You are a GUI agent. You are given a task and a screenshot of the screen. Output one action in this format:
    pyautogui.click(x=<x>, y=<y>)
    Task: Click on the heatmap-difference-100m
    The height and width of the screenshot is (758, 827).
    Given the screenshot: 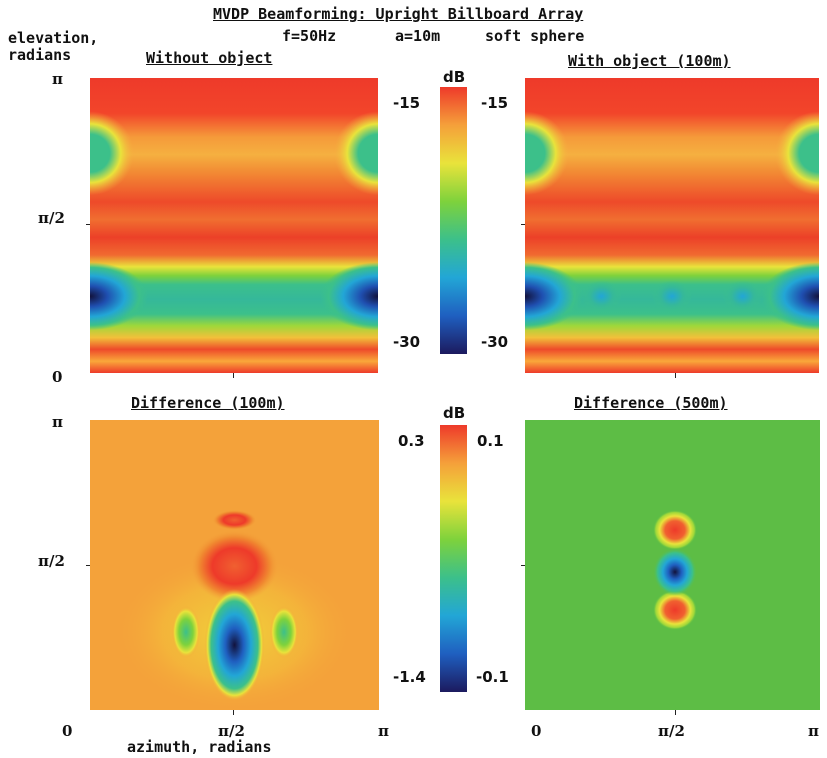 What is the action you would take?
    pyautogui.click(x=234, y=565)
    